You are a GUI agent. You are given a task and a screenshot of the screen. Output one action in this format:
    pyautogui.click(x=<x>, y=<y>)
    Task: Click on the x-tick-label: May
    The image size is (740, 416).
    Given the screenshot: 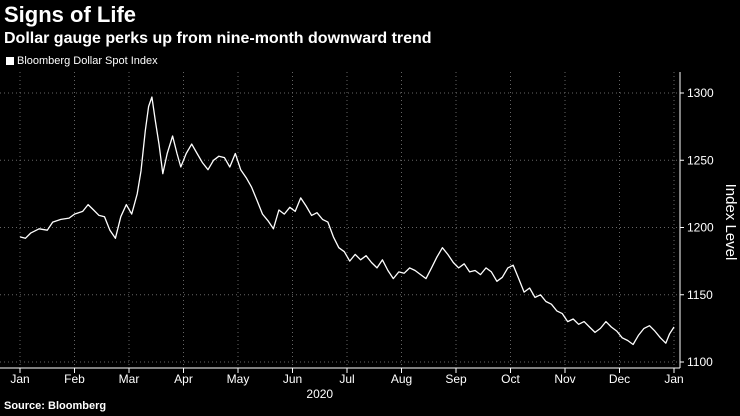 What is the action you would take?
    pyautogui.click(x=238, y=379)
    